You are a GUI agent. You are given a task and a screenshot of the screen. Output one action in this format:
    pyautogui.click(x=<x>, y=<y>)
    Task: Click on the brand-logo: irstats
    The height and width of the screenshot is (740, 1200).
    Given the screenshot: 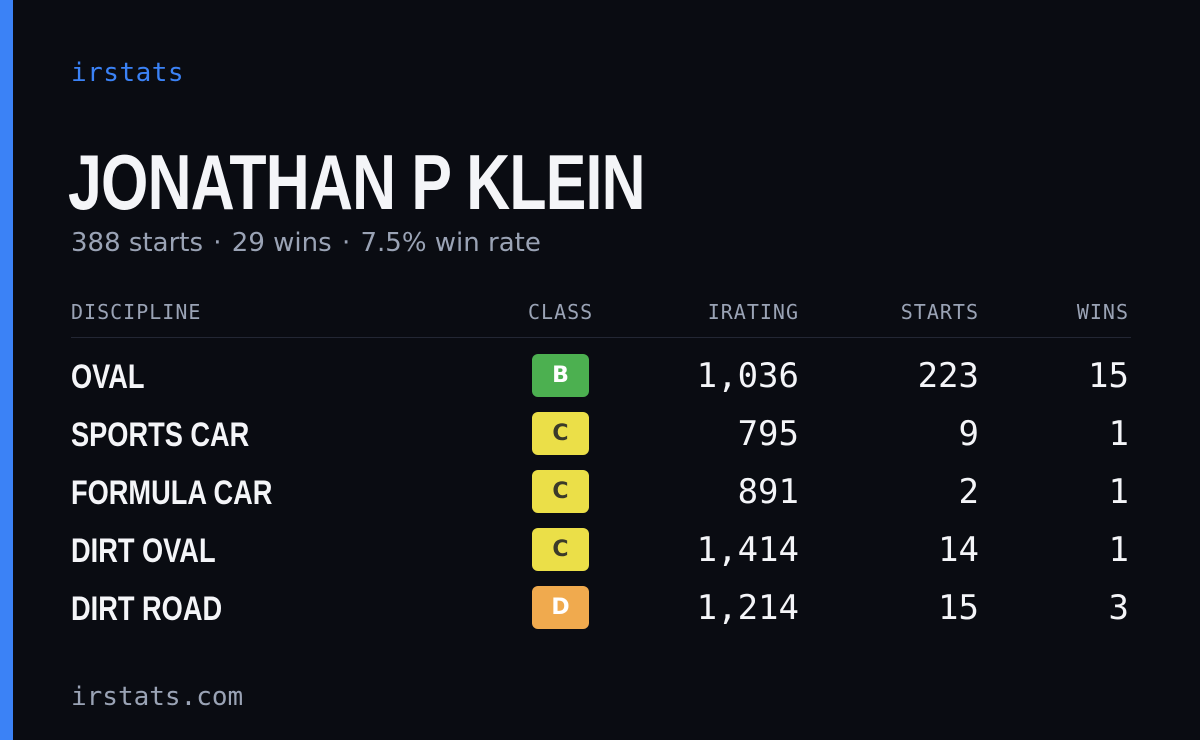 What is the action you would take?
    pyautogui.click(x=128, y=73)
    